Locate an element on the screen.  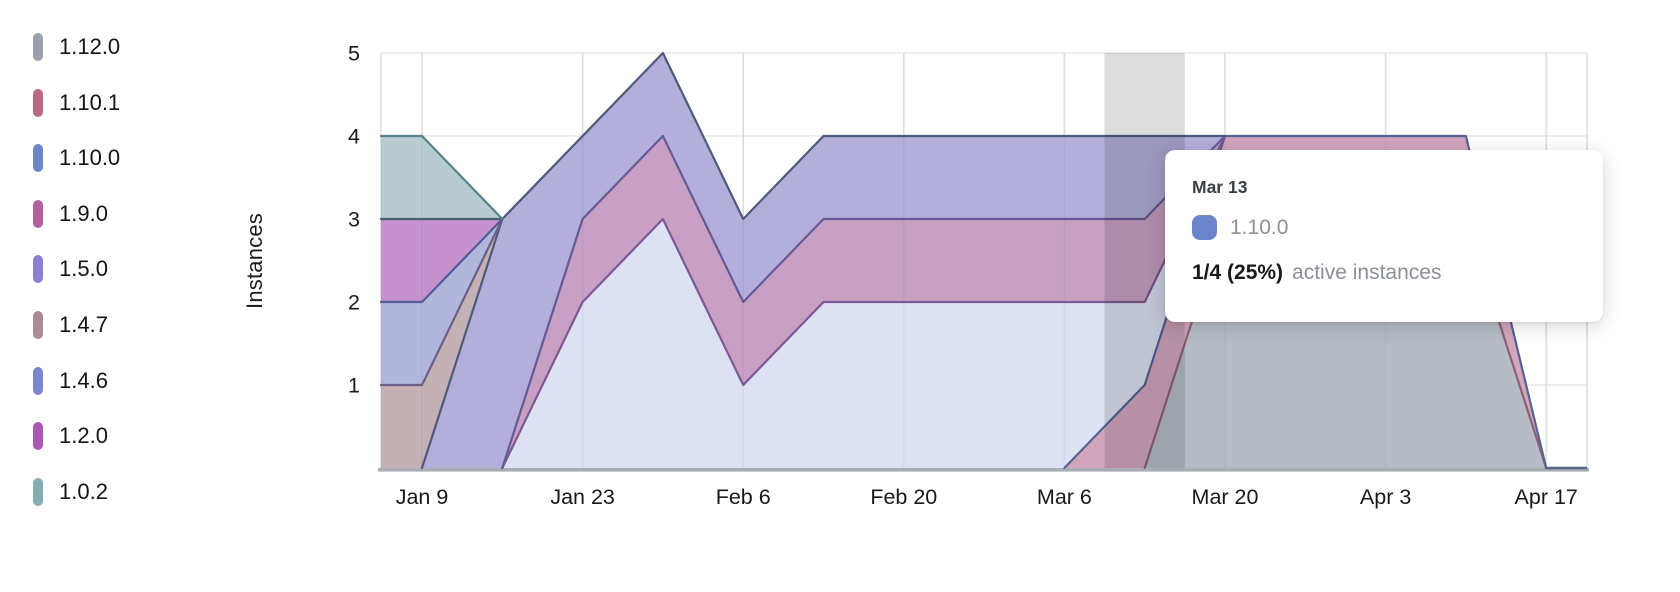
legend-item-label: 1.12.0 is located at coordinates (90, 46).